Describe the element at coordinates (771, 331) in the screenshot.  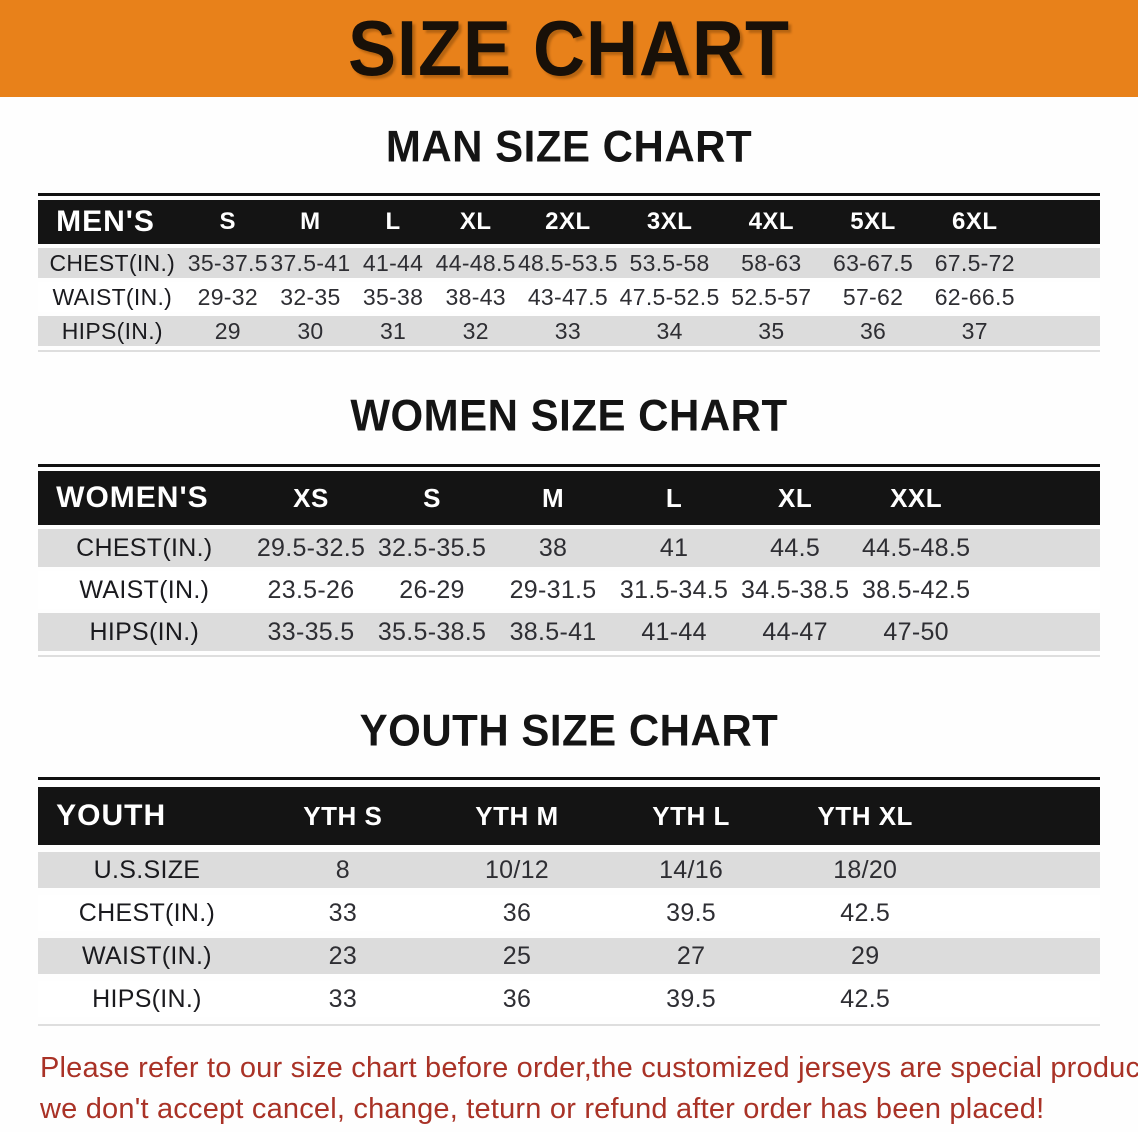
I see `size-value: 35` at that location.